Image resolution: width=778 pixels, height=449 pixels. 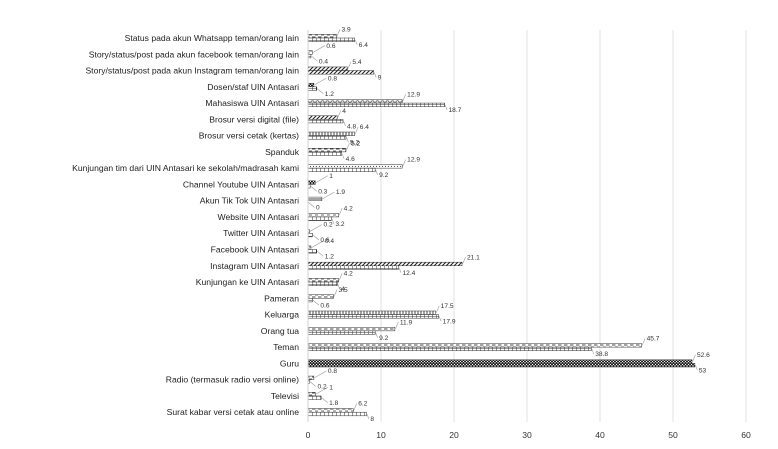 I want to click on data-label-series-2: 1.2, so click(x=329, y=94).